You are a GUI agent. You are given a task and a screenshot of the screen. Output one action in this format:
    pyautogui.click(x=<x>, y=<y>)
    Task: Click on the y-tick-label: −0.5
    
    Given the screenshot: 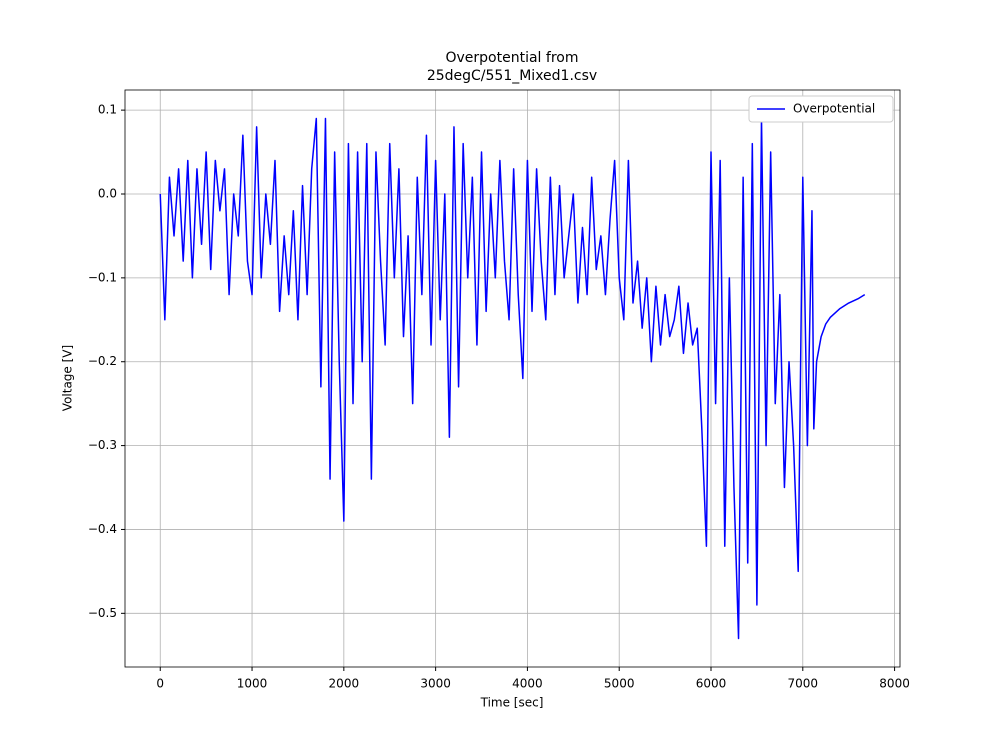 What is the action you would take?
    pyautogui.click(x=102, y=613)
    